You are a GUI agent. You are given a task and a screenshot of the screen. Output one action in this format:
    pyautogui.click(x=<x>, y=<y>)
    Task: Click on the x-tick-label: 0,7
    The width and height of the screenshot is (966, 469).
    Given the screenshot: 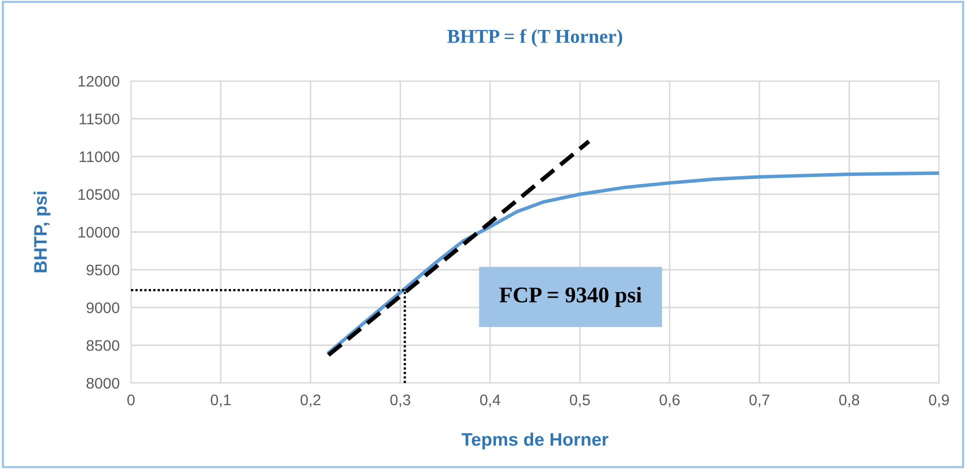 What is the action you would take?
    pyautogui.click(x=759, y=401)
    